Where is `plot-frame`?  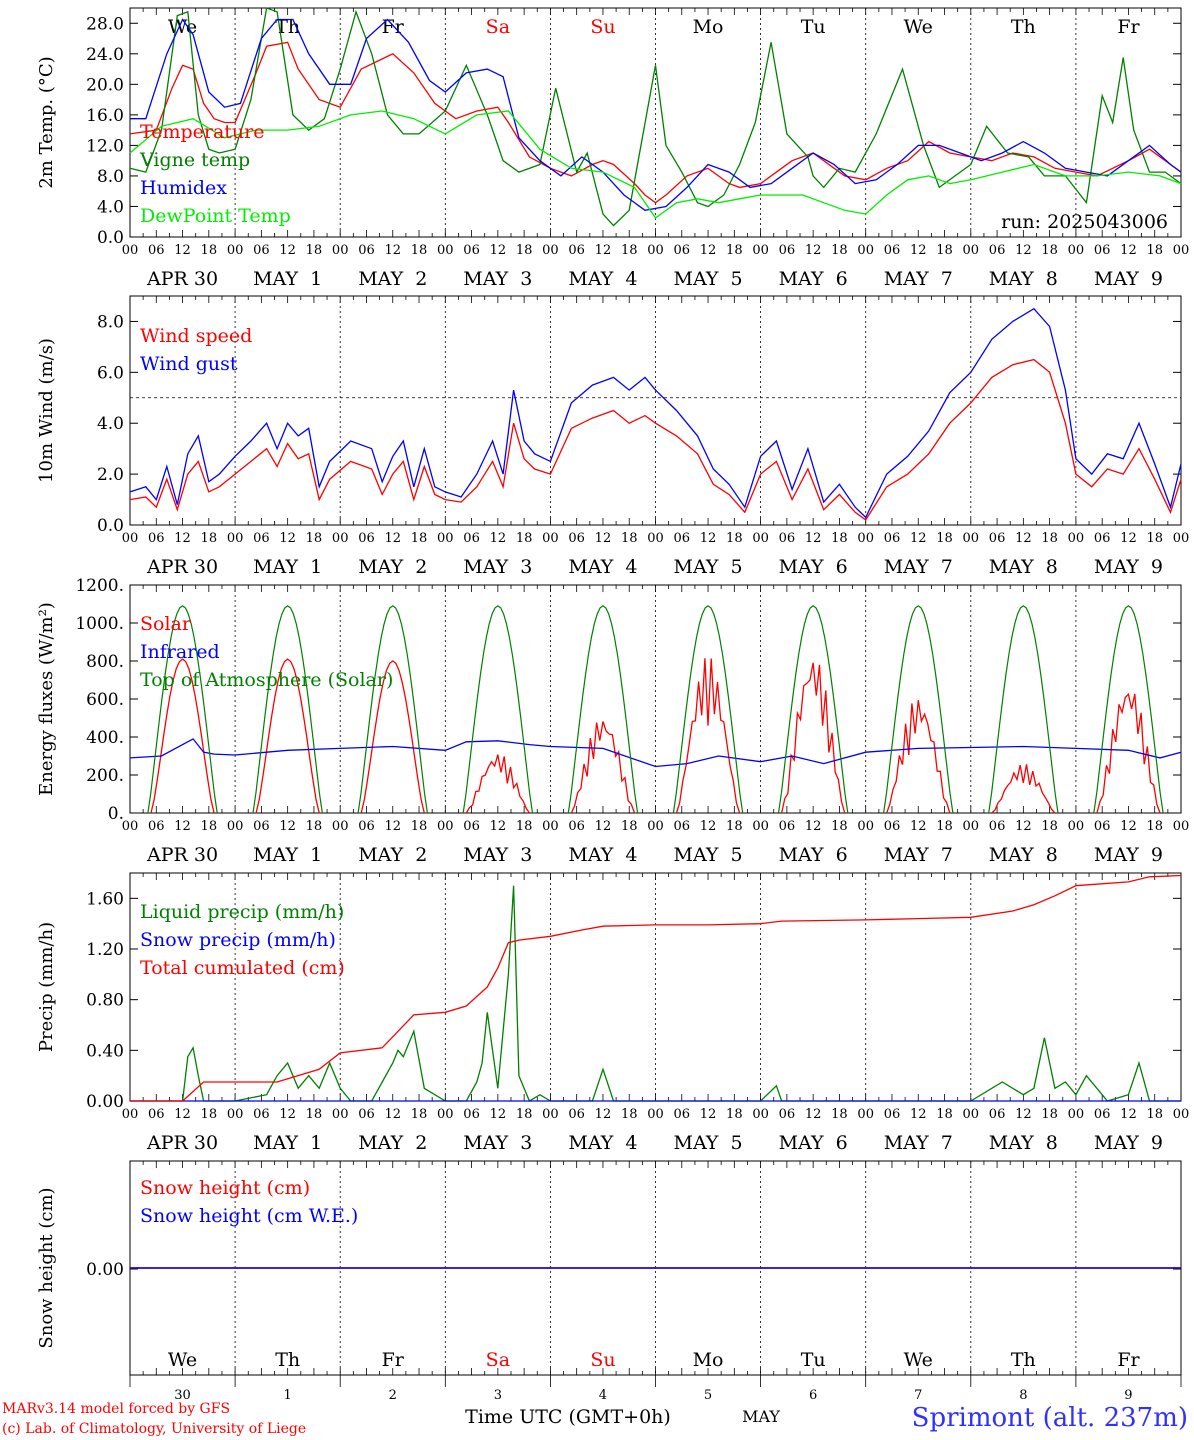
plot-frame is located at coordinates (655, 410).